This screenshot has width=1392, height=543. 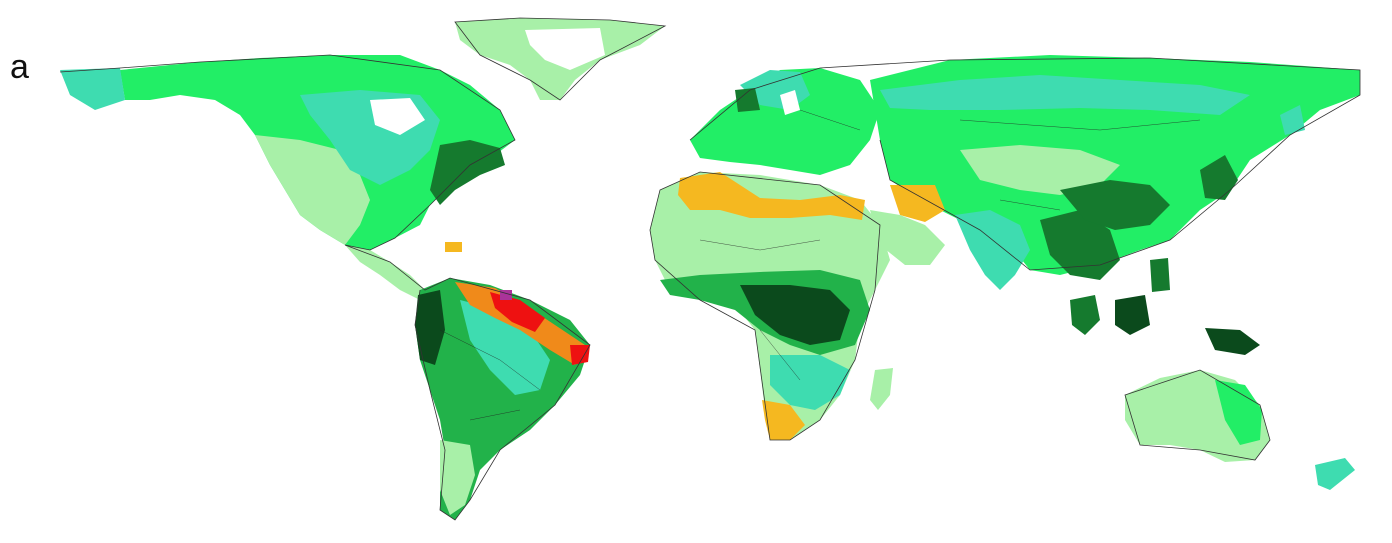 I want to click on se-asia-dark, so click(x=1080, y=245).